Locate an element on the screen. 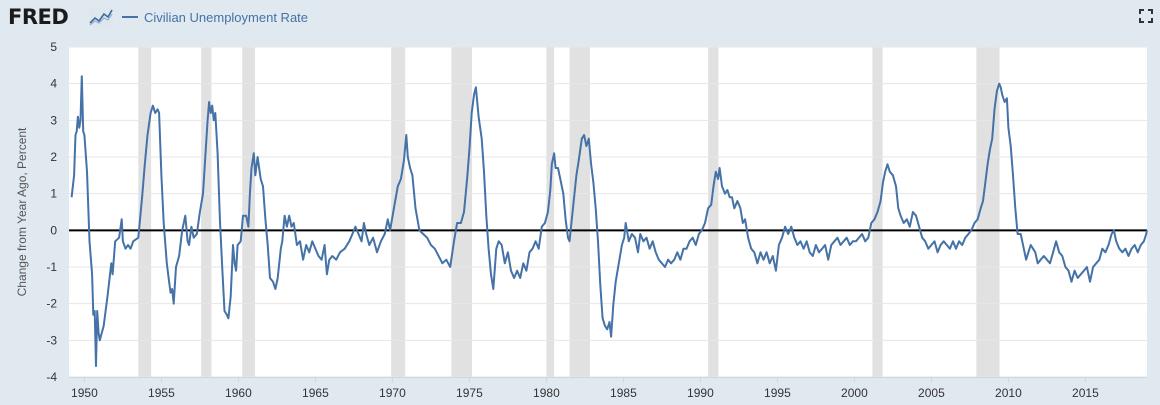  chart-legend: Civilian Unemployment Rate is located at coordinates (215, 17).